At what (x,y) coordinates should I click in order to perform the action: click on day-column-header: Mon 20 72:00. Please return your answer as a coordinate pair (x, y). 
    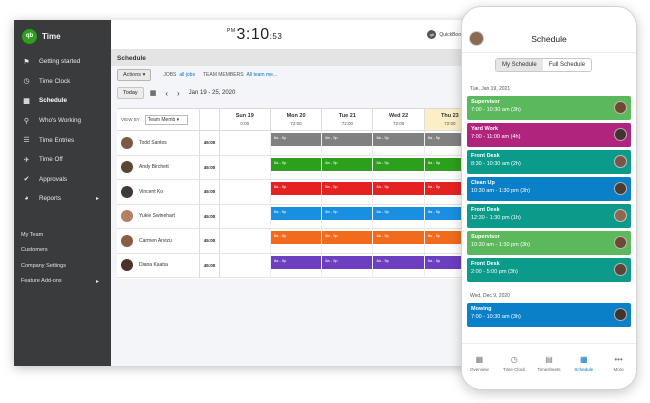
    Looking at the image, I should click on (297, 119).